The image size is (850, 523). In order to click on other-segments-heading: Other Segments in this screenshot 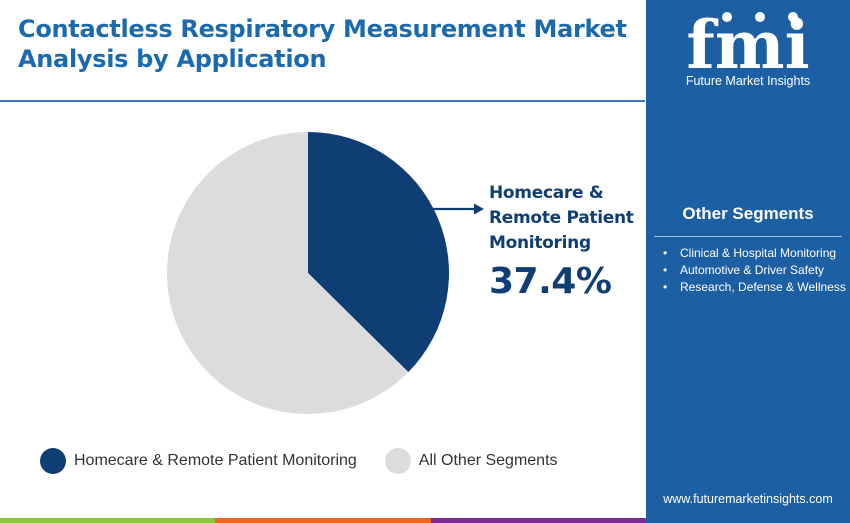, I will do `click(748, 213)`.